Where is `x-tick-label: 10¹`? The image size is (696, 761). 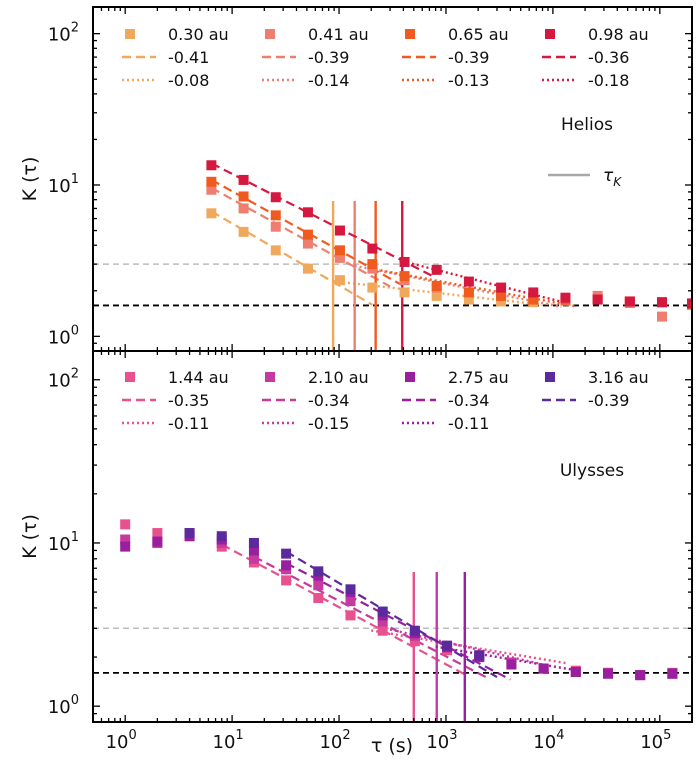 x-tick-label: 10¹ is located at coordinates (228, 740).